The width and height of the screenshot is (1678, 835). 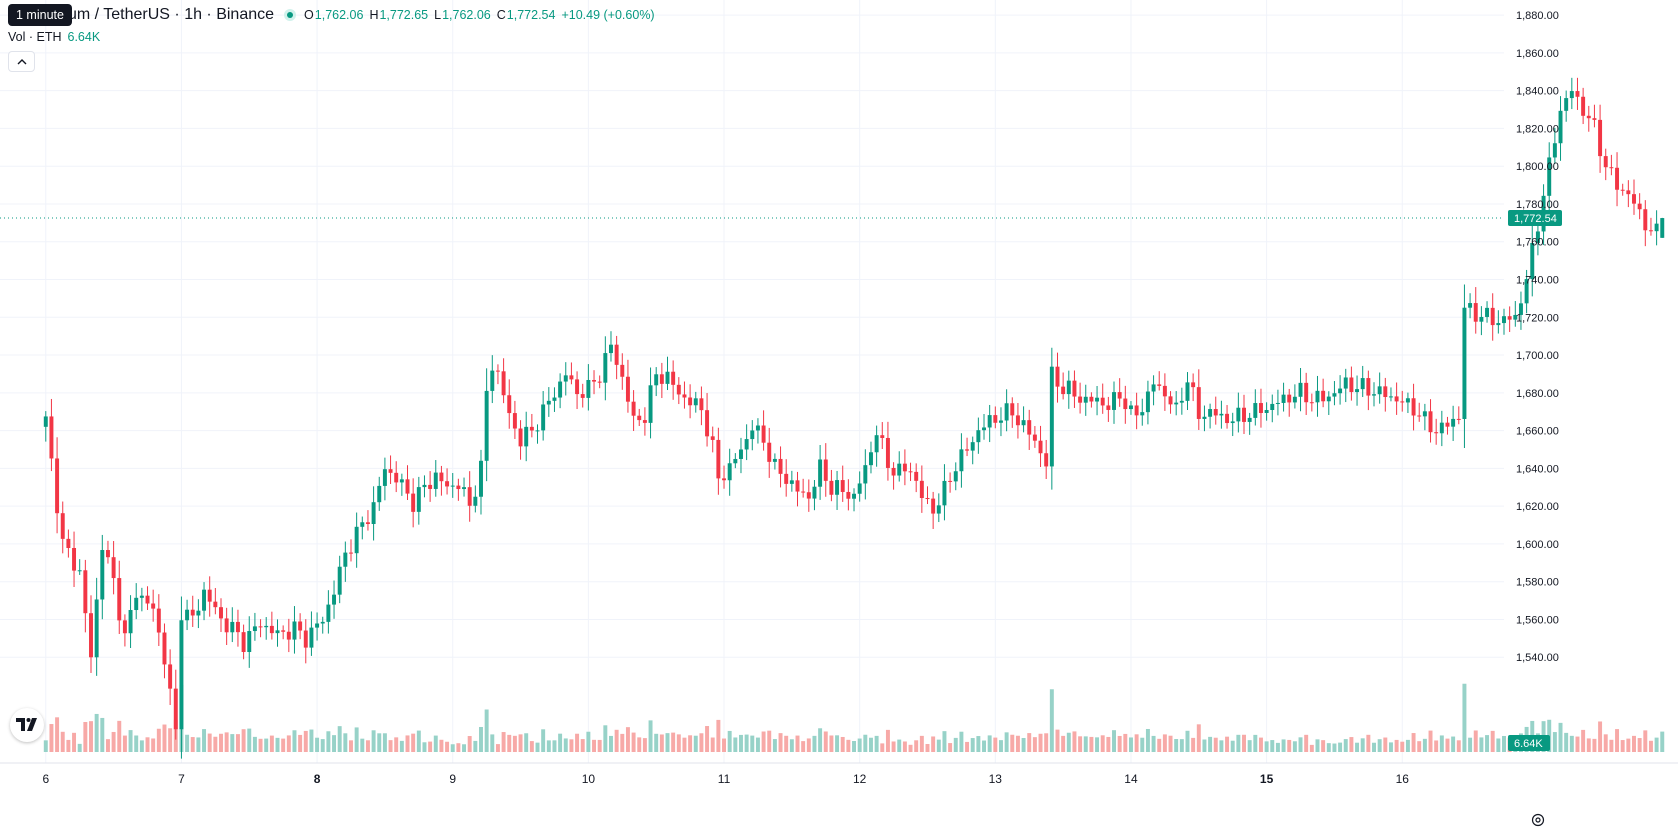 What do you see at coordinates (1538, 820) in the screenshot?
I see `settings-icon` at bounding box center [1538, 820].